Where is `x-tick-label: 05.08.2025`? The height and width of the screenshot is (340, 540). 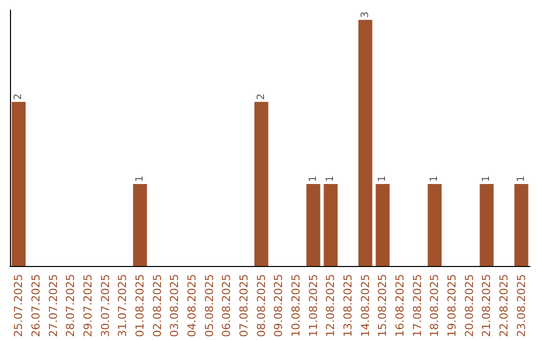
x-tick-label: 05.08.2025 is located at coordinates (209, 306).